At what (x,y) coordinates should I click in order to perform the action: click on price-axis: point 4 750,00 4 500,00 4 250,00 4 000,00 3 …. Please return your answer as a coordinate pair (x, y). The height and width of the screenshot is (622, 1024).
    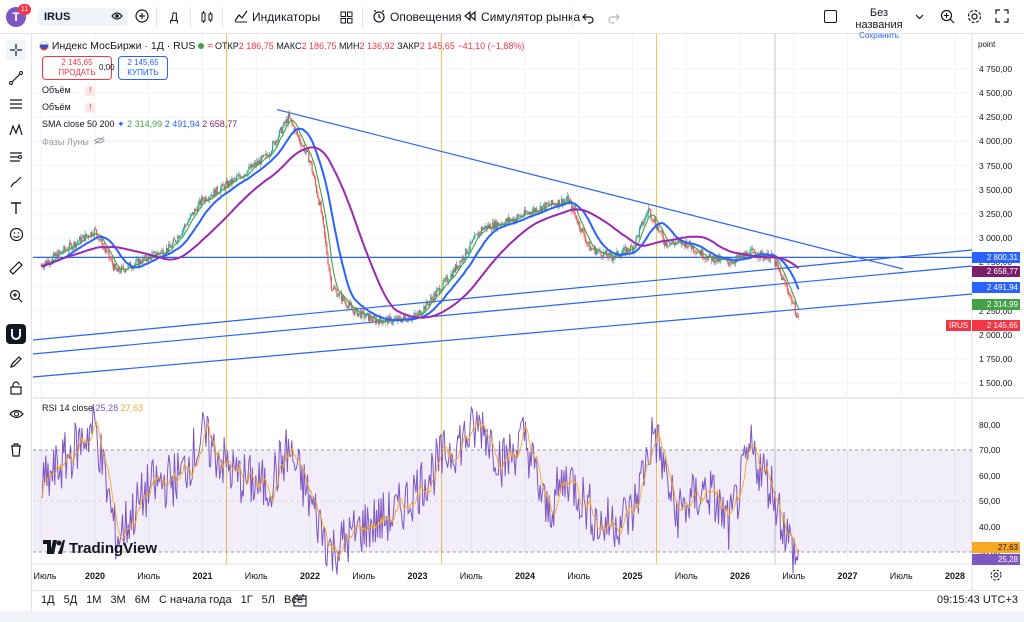
    Looking at the image, I should click on (998, 216).